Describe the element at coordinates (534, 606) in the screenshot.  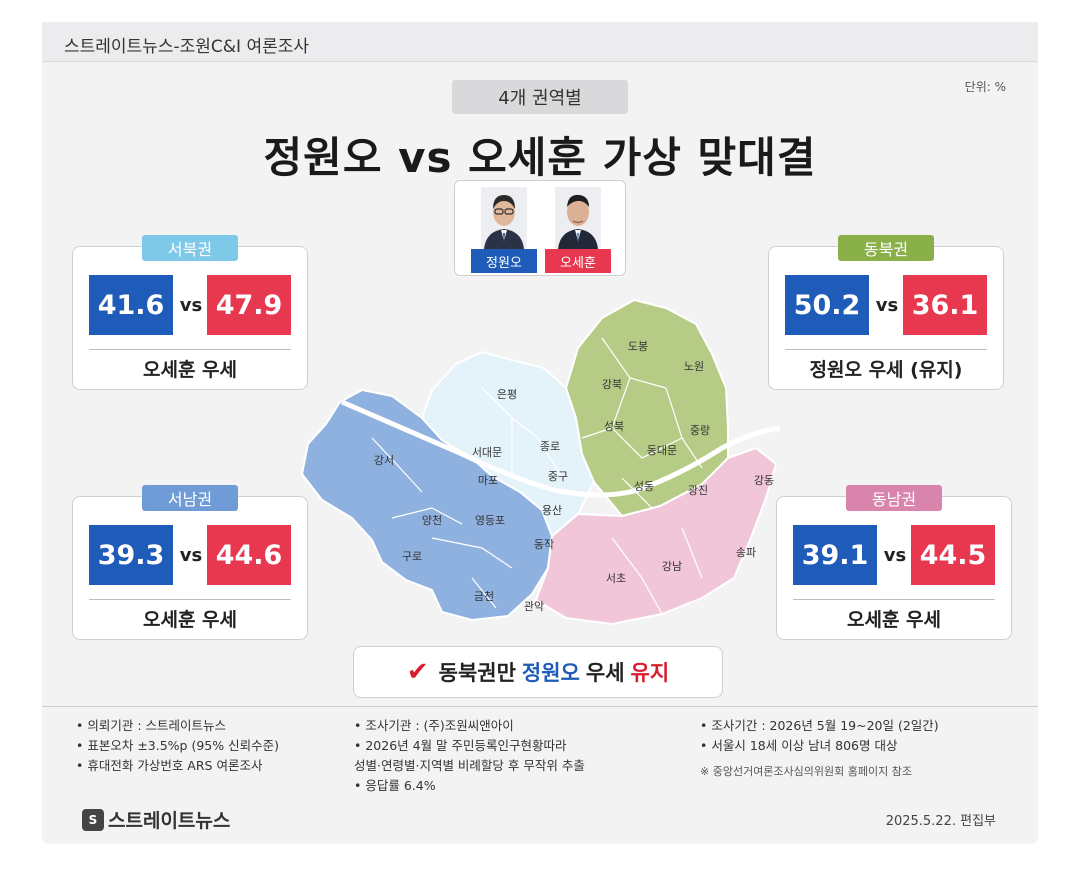
I see `district-label: 관악` at that location.